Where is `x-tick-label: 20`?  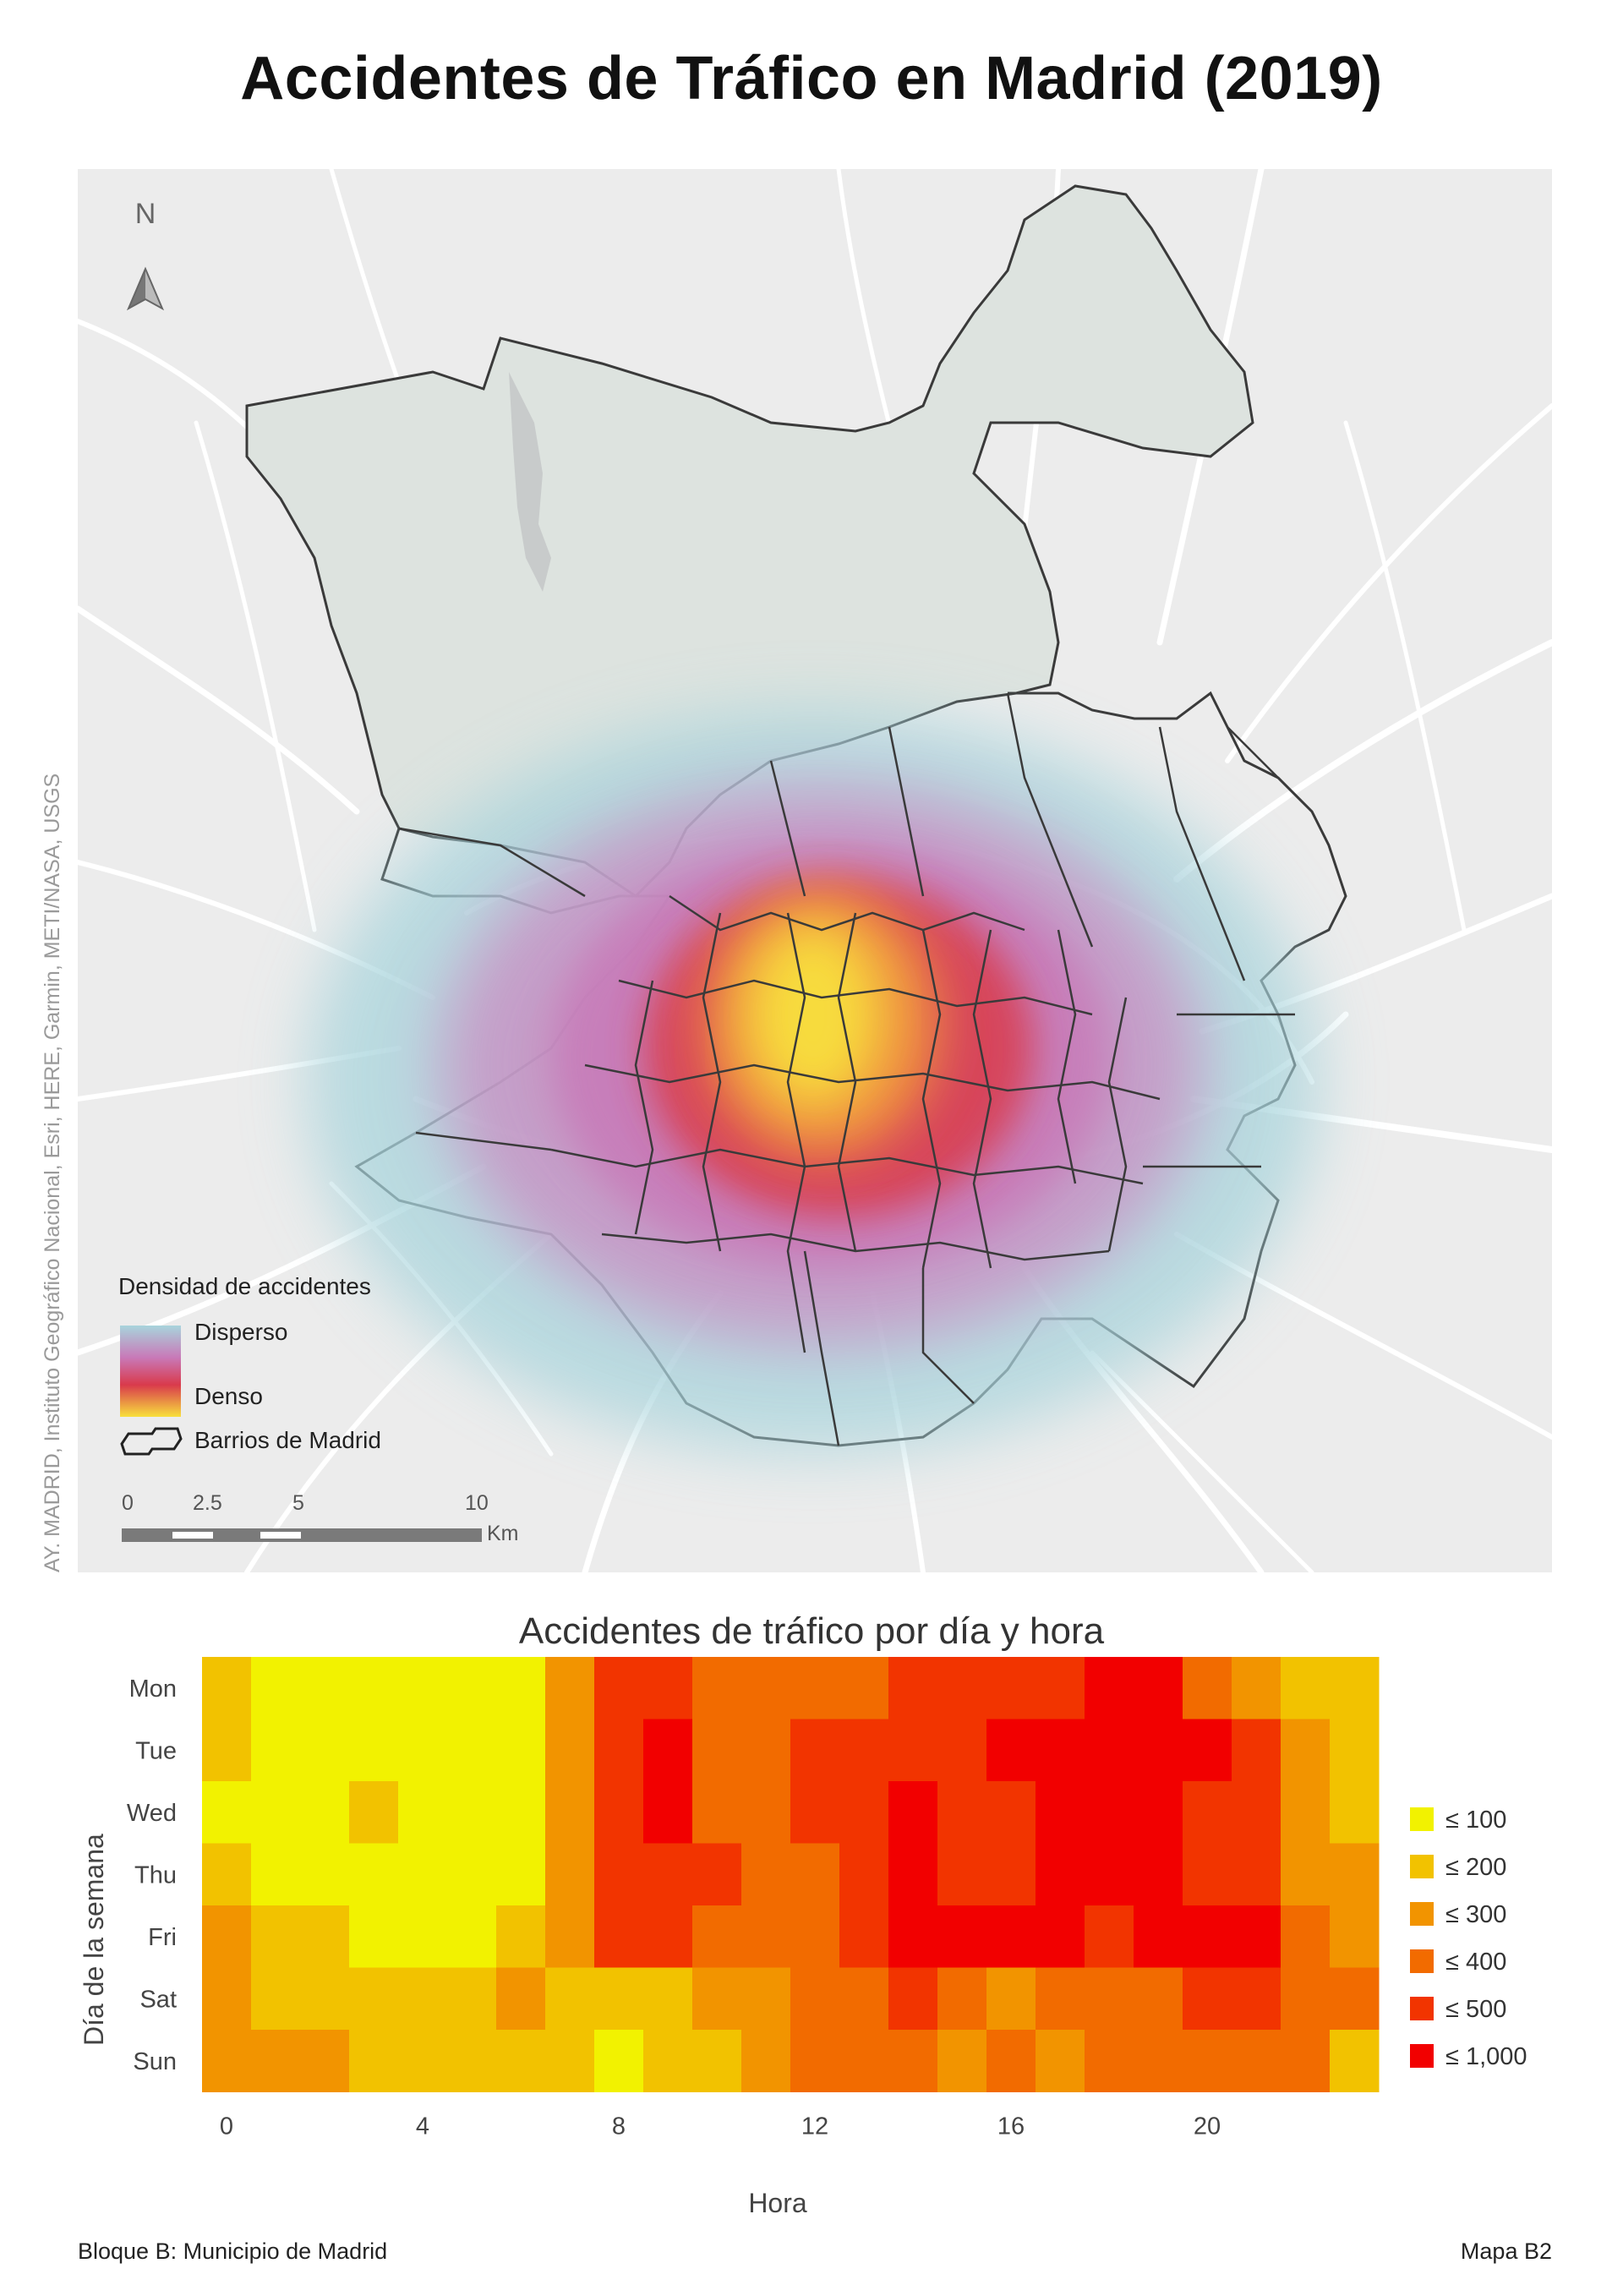
x-tick-label: 20 is located at coordinates (1208, 2126).